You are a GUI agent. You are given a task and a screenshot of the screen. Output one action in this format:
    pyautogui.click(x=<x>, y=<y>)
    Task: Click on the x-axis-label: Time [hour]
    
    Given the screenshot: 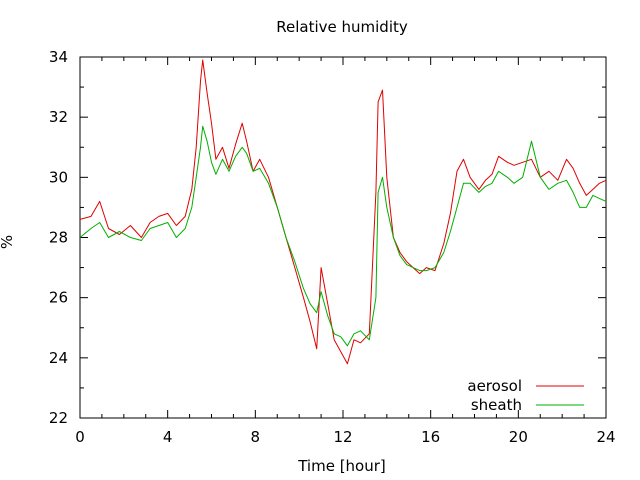 What is the action you would take?
    pyautogui.click(x=341, y=466)
    